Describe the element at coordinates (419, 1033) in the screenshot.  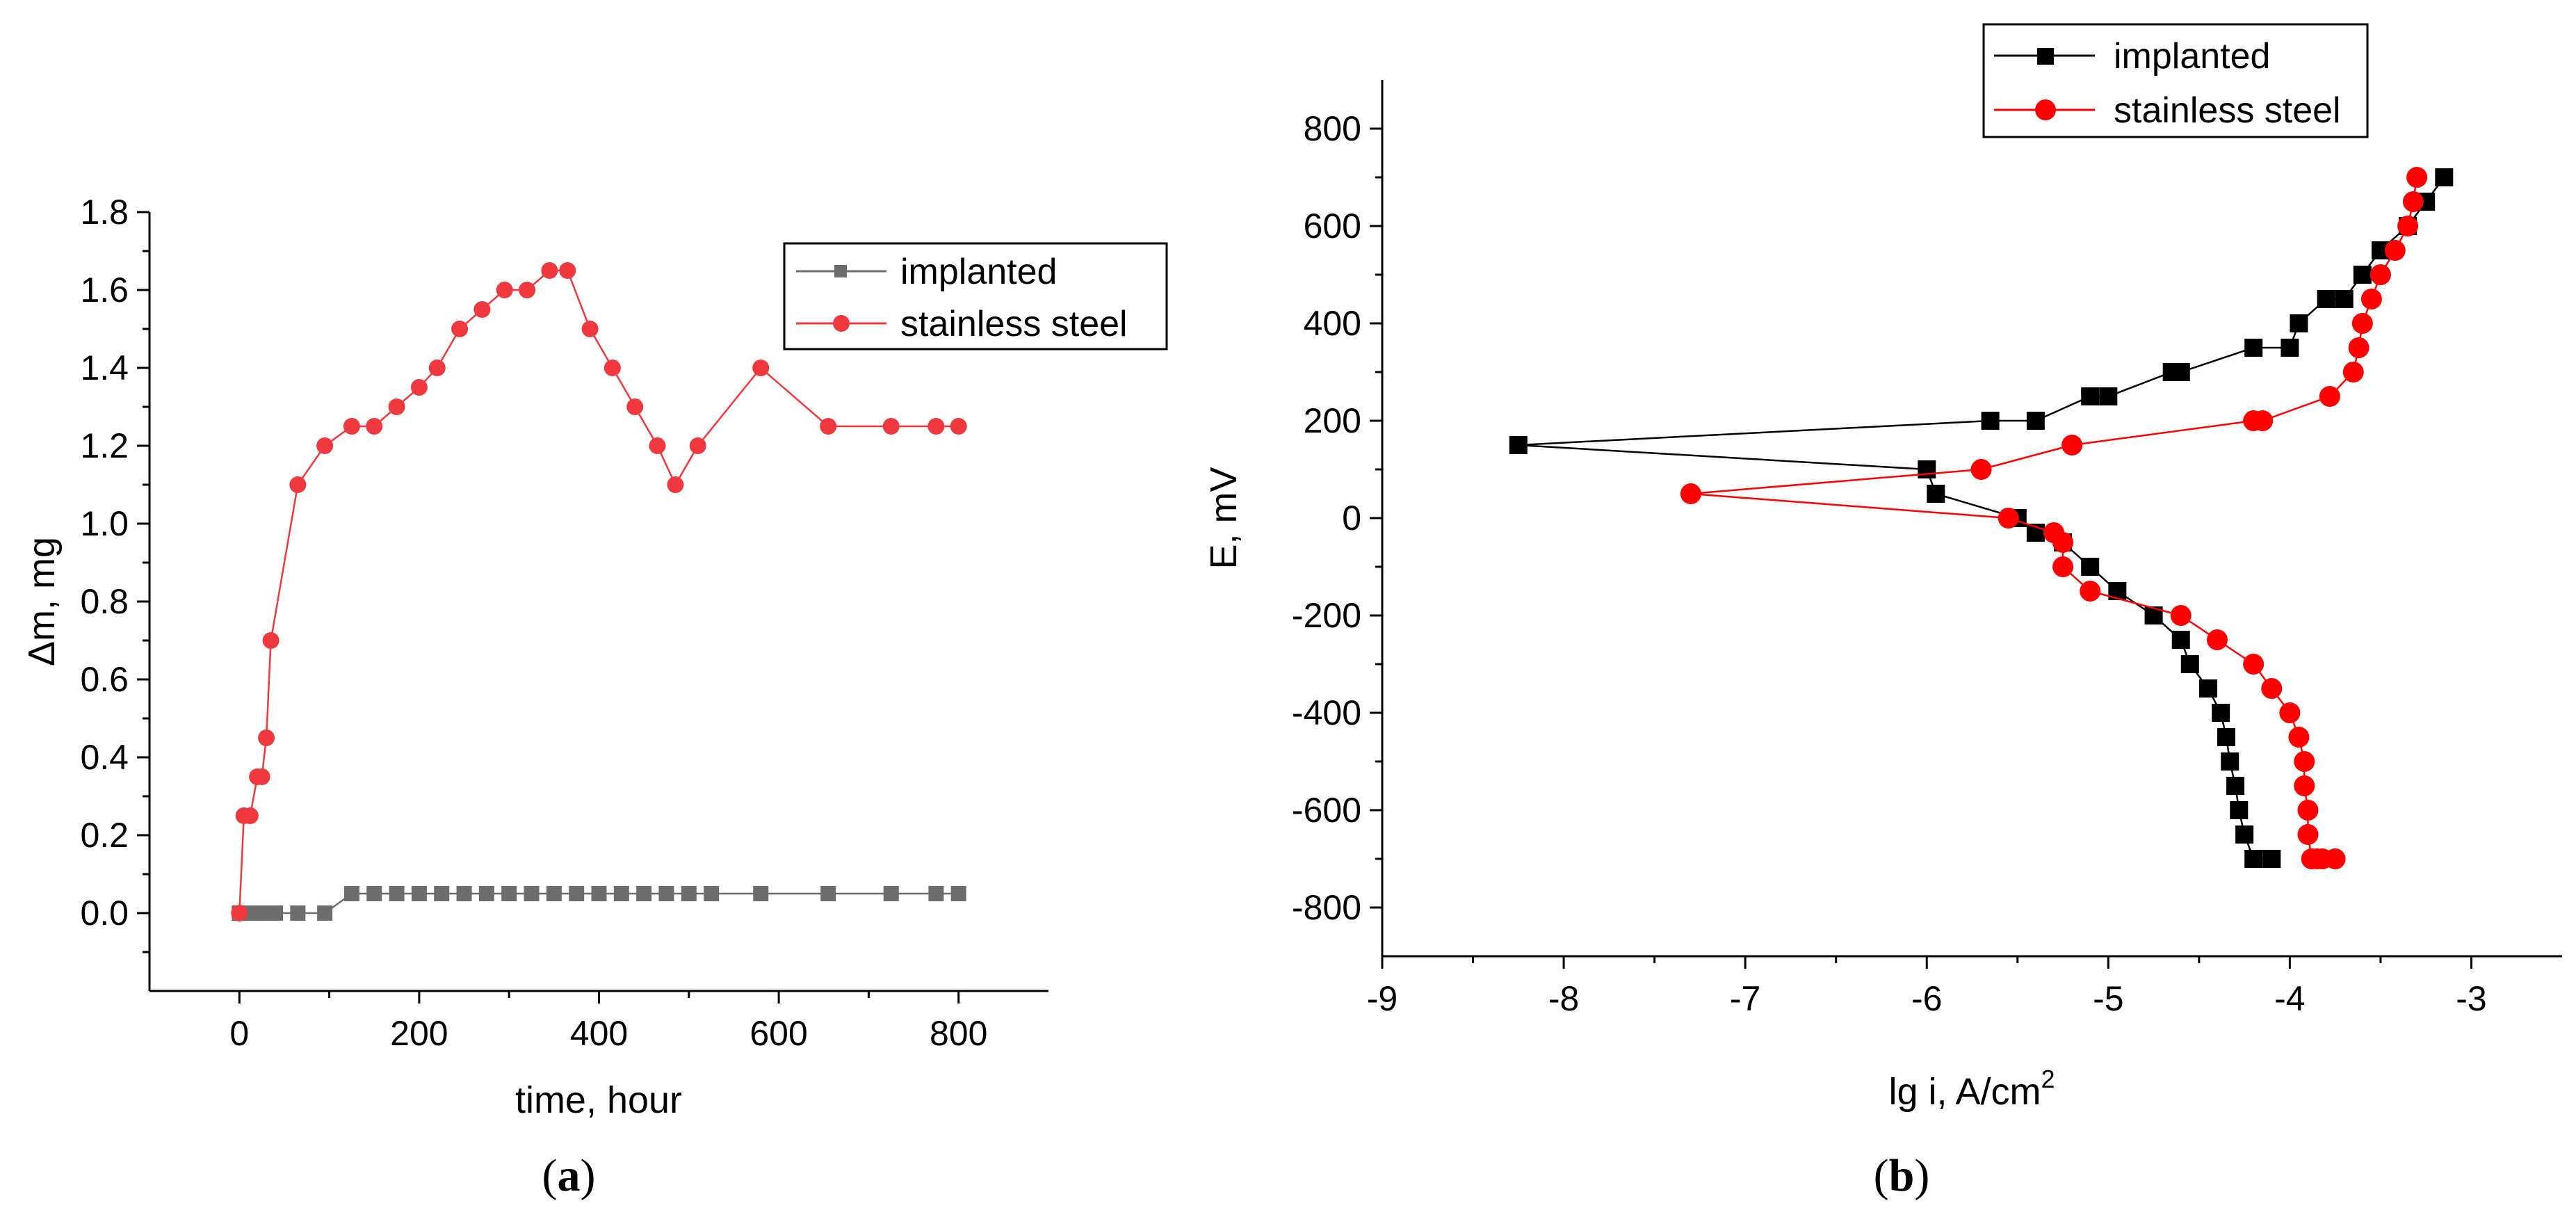
I see `panel-a-x-tick-label: 200` at that location.